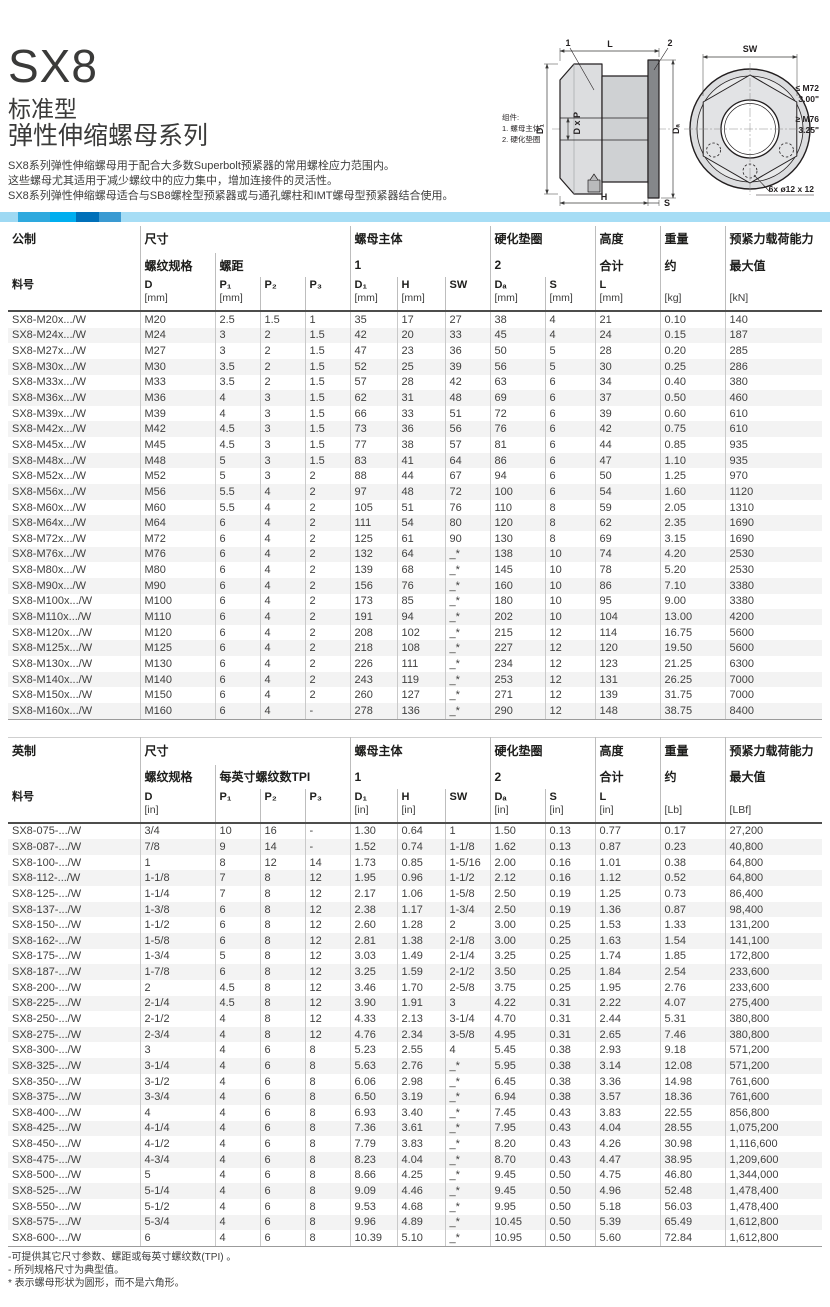 This screenshot has width=830, height=1307. Describe the element at coordinates (692, 1238) in the screenshot. I see `cell: 72.84` at that location.